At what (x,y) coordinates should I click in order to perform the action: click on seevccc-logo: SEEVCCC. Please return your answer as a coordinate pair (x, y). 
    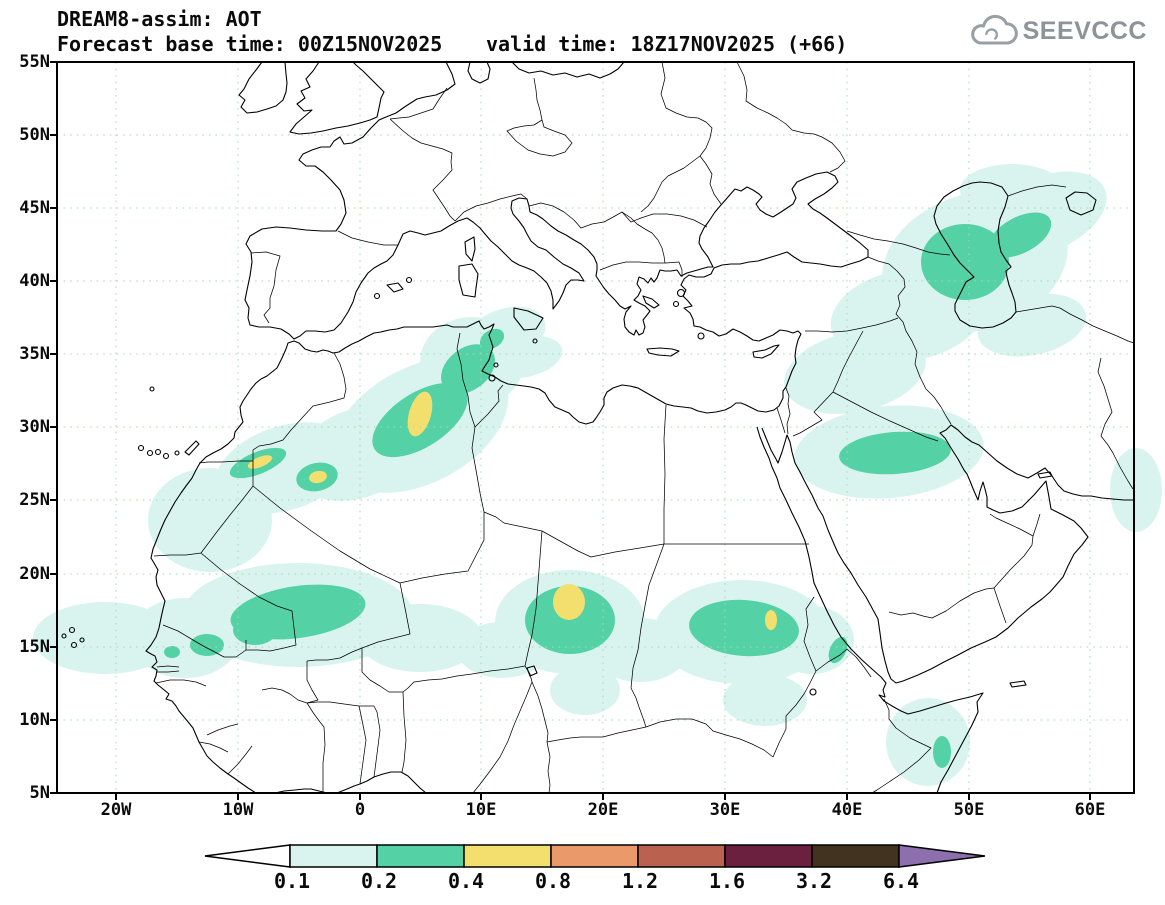
    Looking at the image, I should click on (1057, 31).